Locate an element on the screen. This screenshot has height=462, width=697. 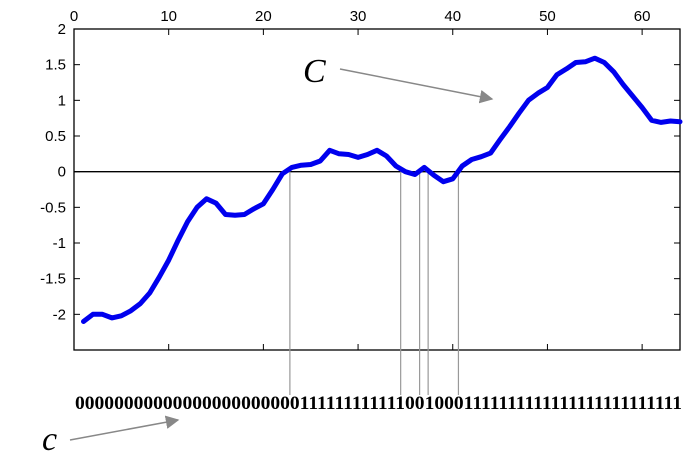
curve-annotation-arrow is located at coordinates (416, 84).